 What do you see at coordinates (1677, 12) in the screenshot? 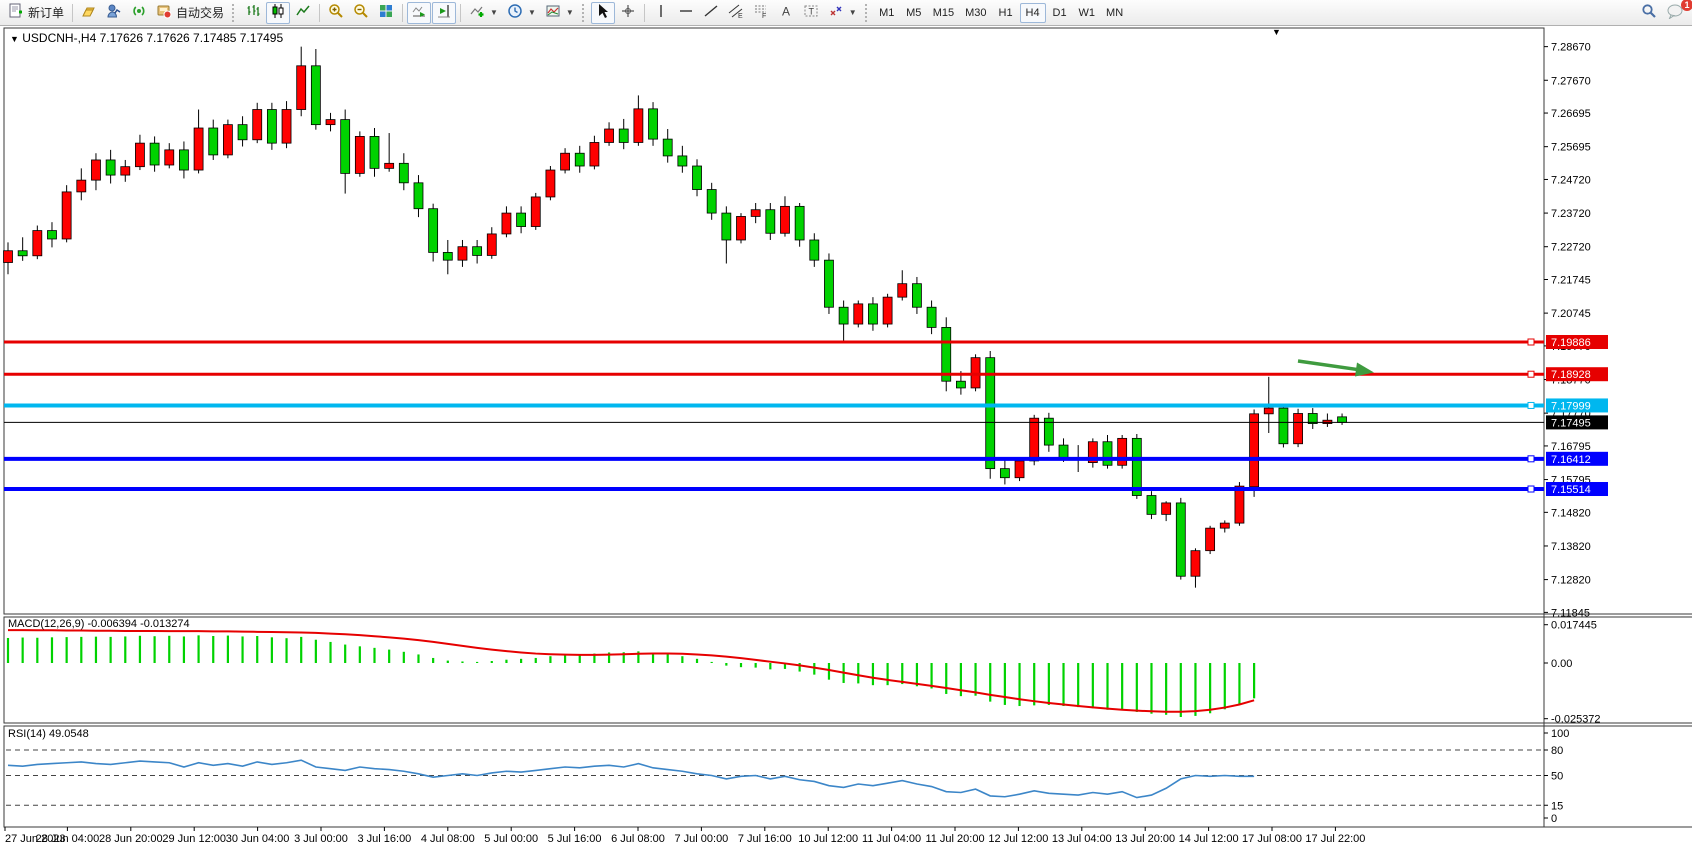
I see `notifications-button: 1` at bounding box center [1677, 12].